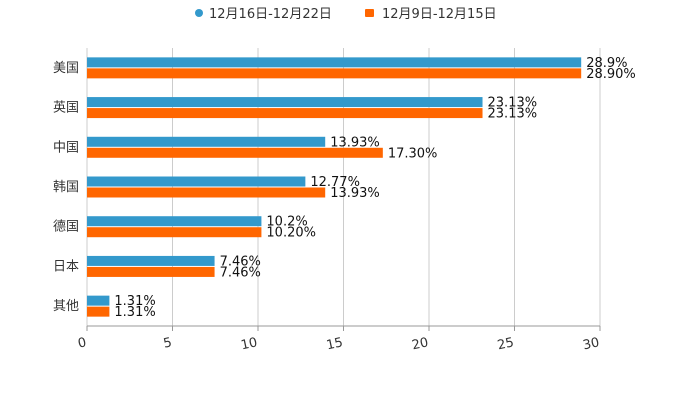 The image size is (700, 400). What do you see at coordinates (439, 14) in the screenshot?
I see `legend-label-series-2: 12月9日-12月15日` at bounding box center [439, 14].